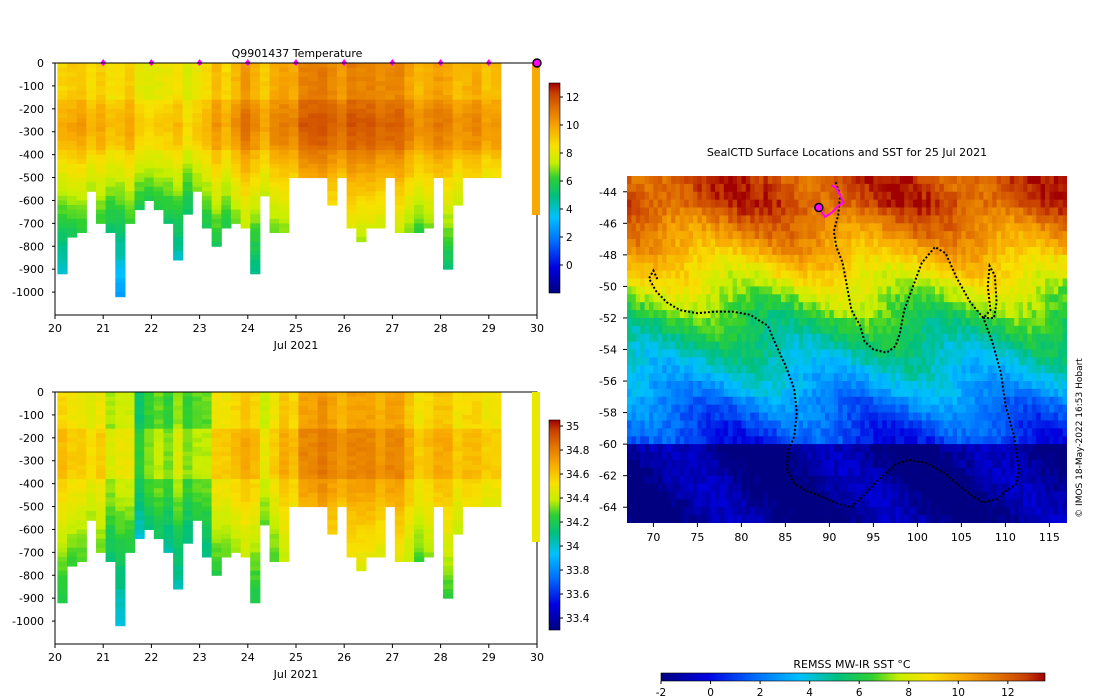 Image resolution: width=1100 pixels, height=700 pixels. What do you see at coordinates (578, 499) in the screenshot?
I see `colorbar-tick-label: 34.4` at bounding box center [578, 499].